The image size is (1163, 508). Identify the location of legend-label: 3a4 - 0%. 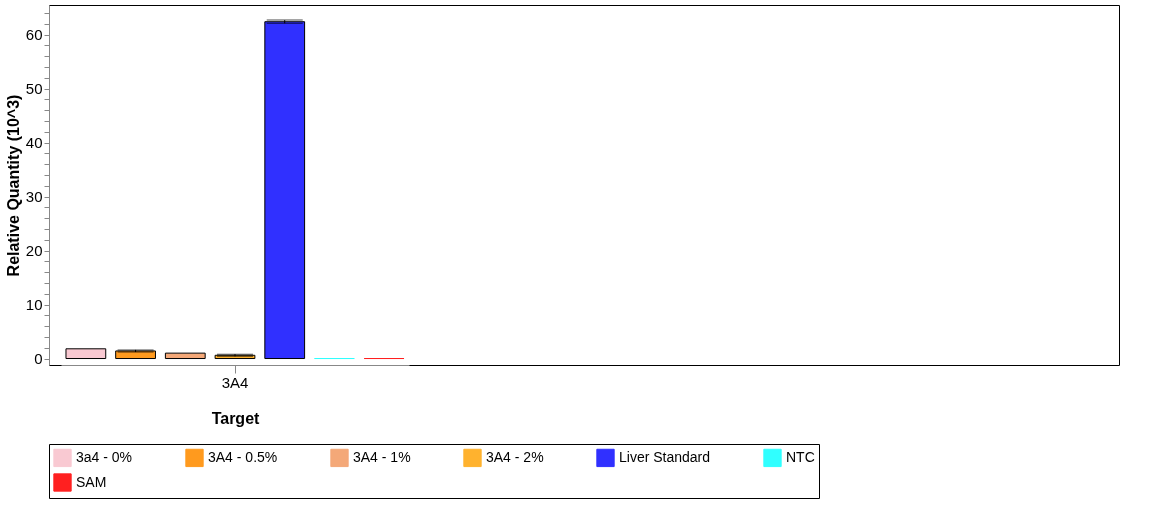
(104, 456).